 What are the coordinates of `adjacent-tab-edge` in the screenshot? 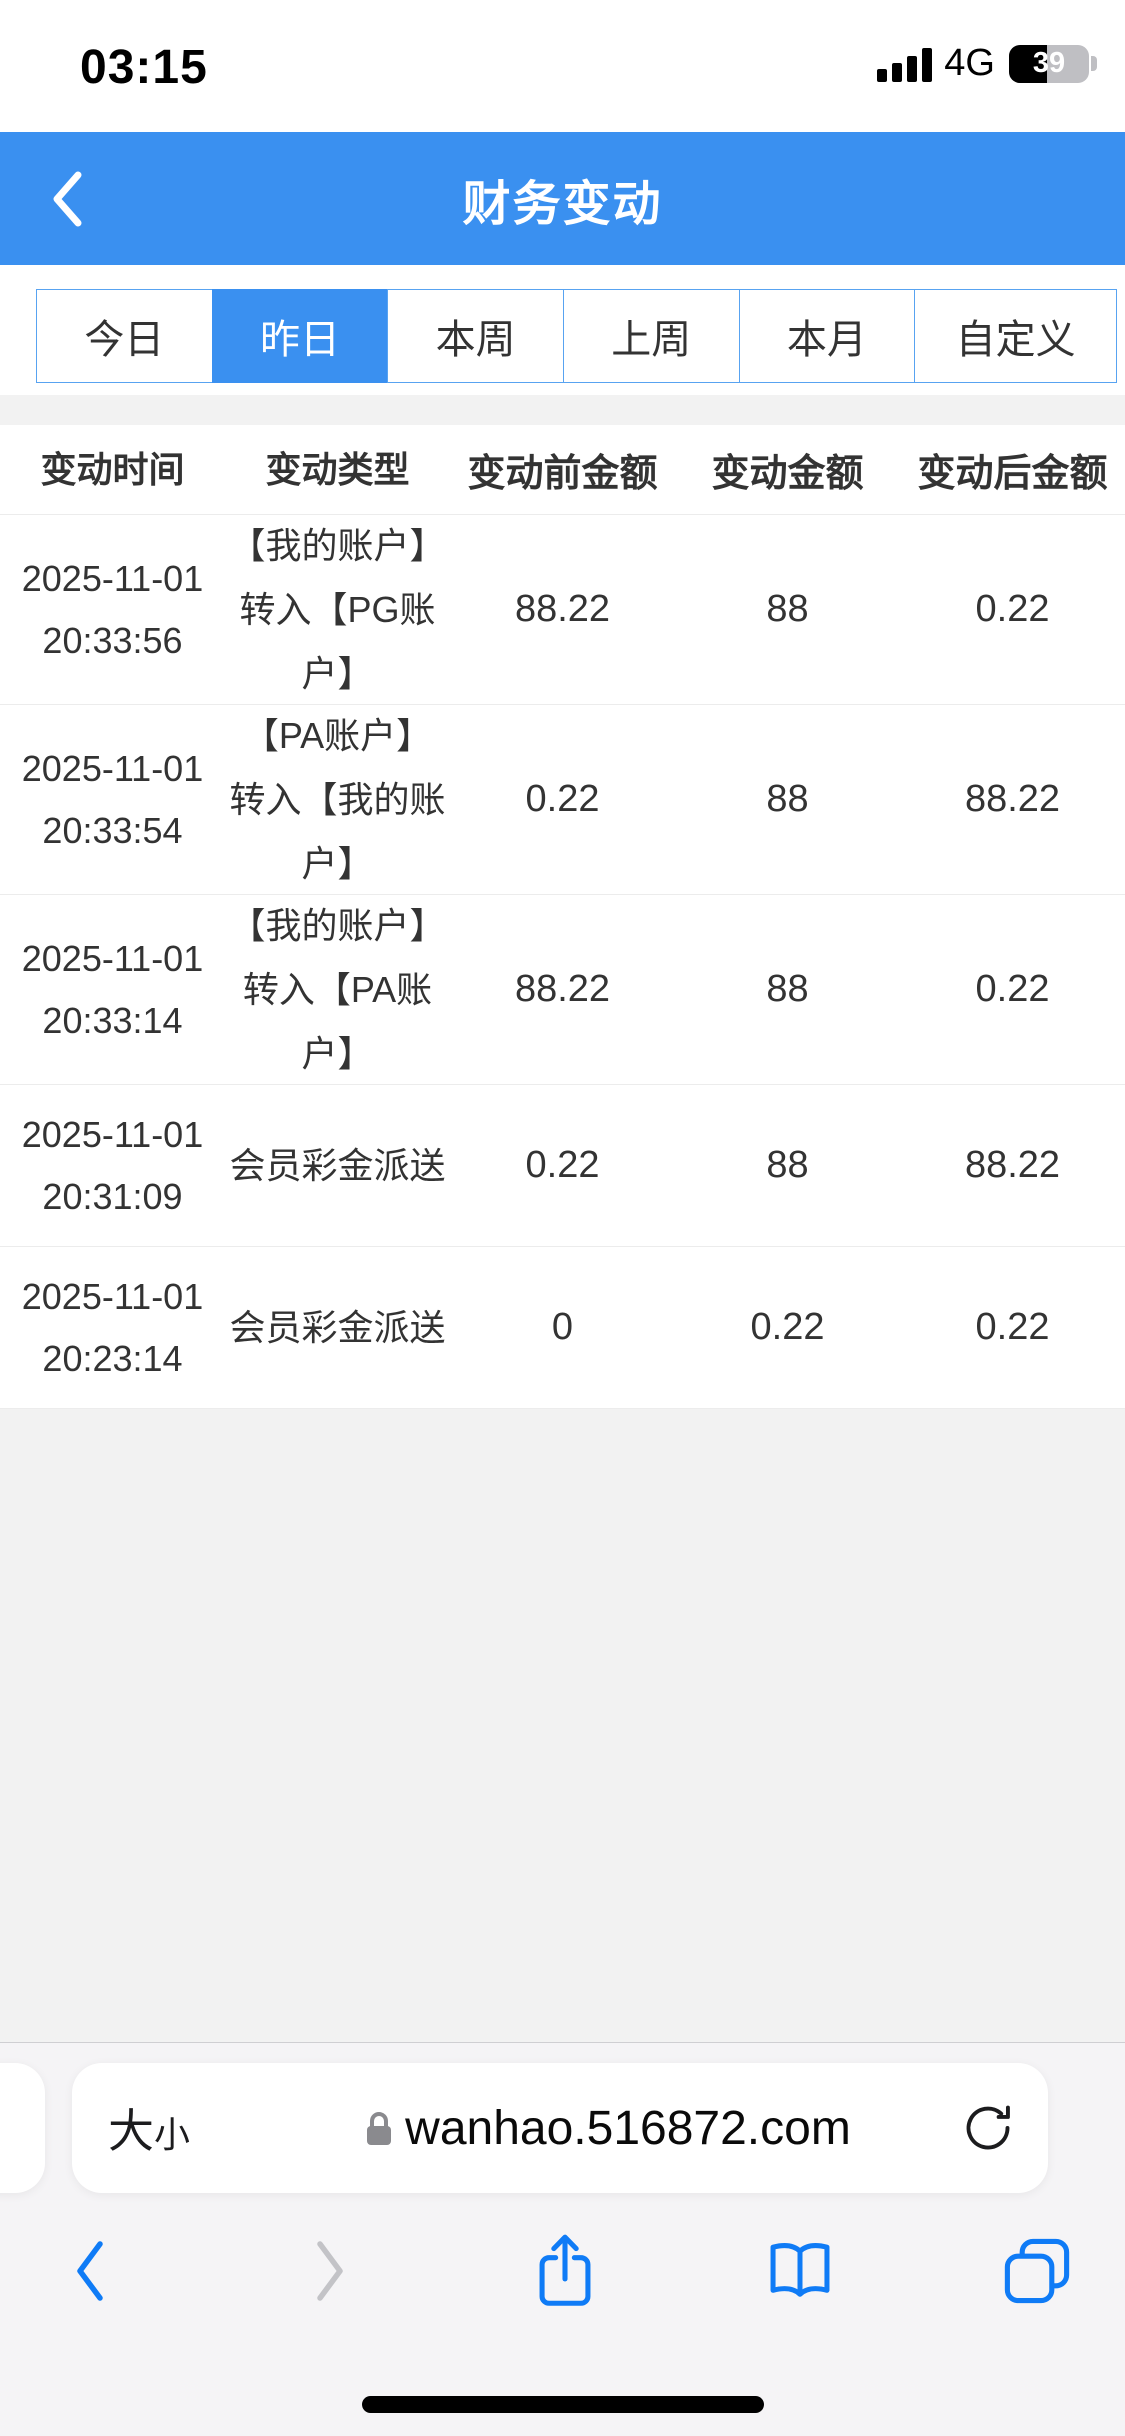 It's located at (22, 2128).